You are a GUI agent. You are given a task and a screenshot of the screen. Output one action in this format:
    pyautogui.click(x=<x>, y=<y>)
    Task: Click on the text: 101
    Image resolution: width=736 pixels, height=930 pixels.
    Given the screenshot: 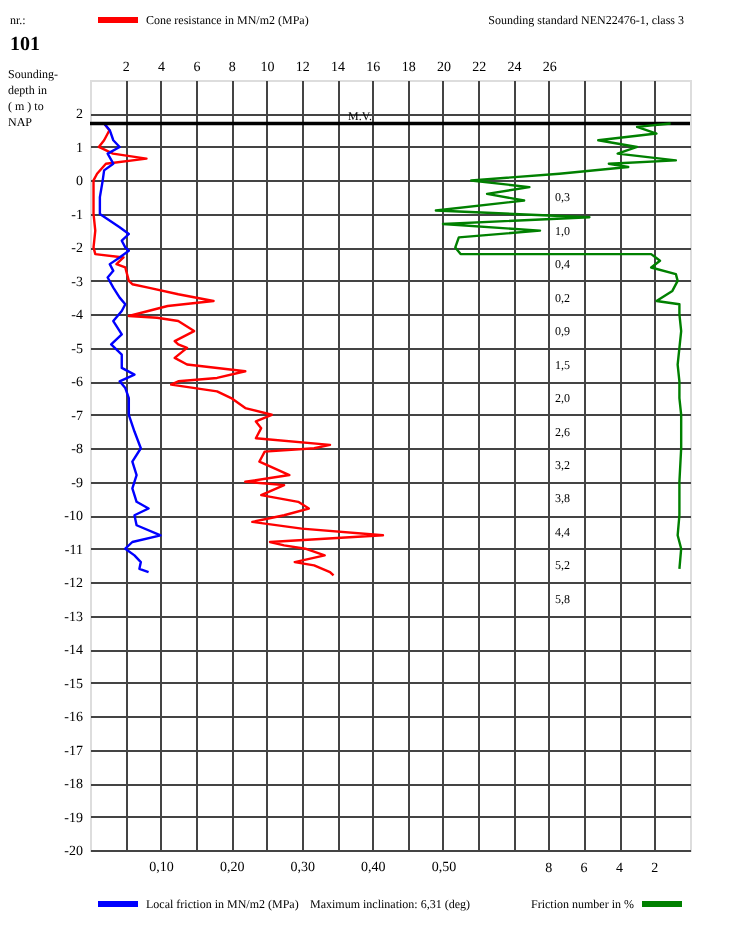 What is the action you would take?
    pyautogui.click(x=25, y=45)
    